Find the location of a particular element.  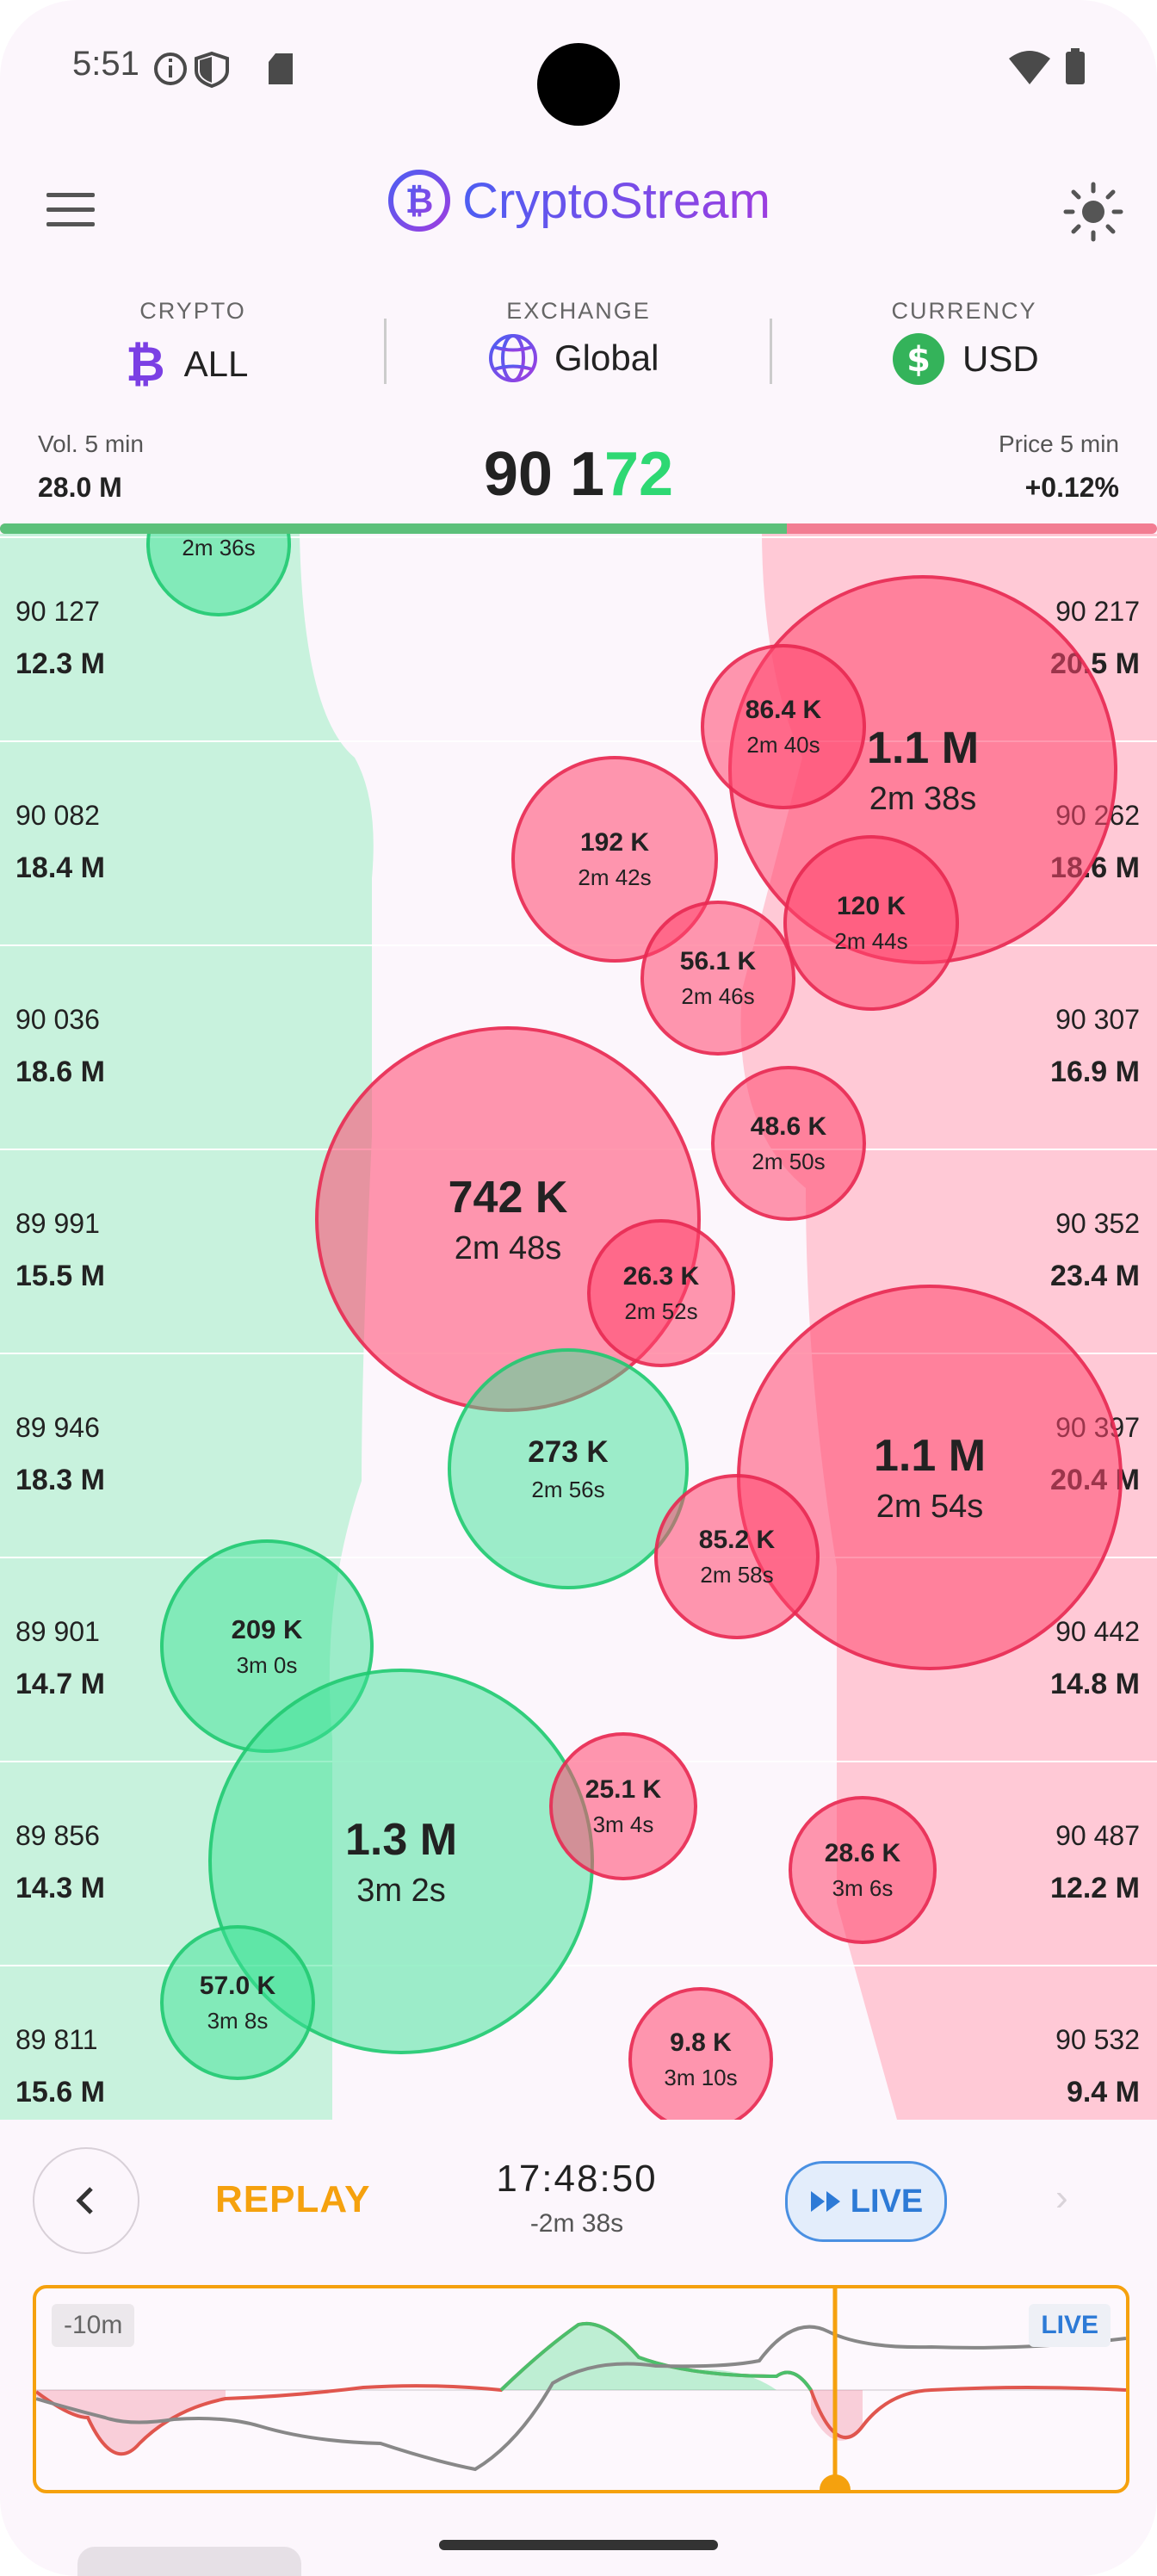

trade-size: 742 K is located at coordinates (508, 1198).